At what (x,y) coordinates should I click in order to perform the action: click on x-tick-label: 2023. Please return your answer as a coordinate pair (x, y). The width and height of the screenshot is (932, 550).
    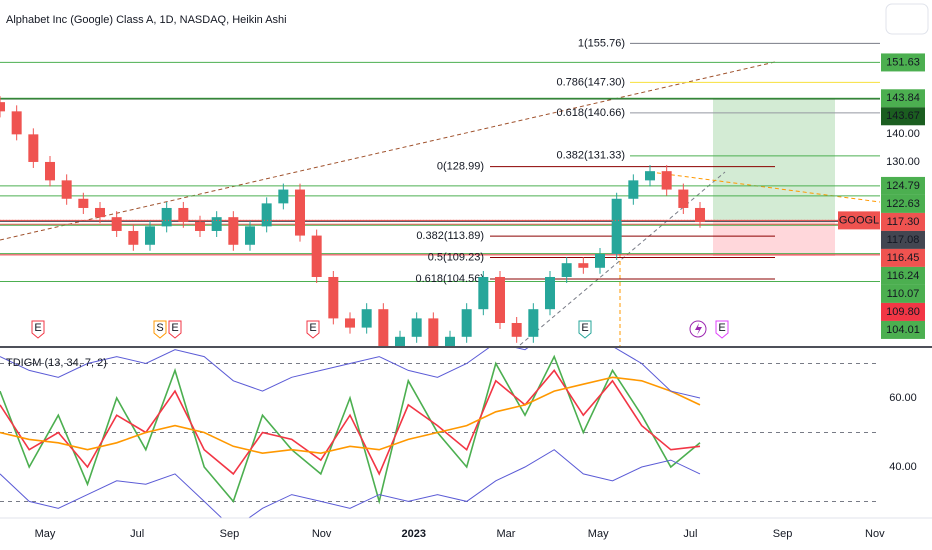
    Looking at the image, I should click on (414, 534).